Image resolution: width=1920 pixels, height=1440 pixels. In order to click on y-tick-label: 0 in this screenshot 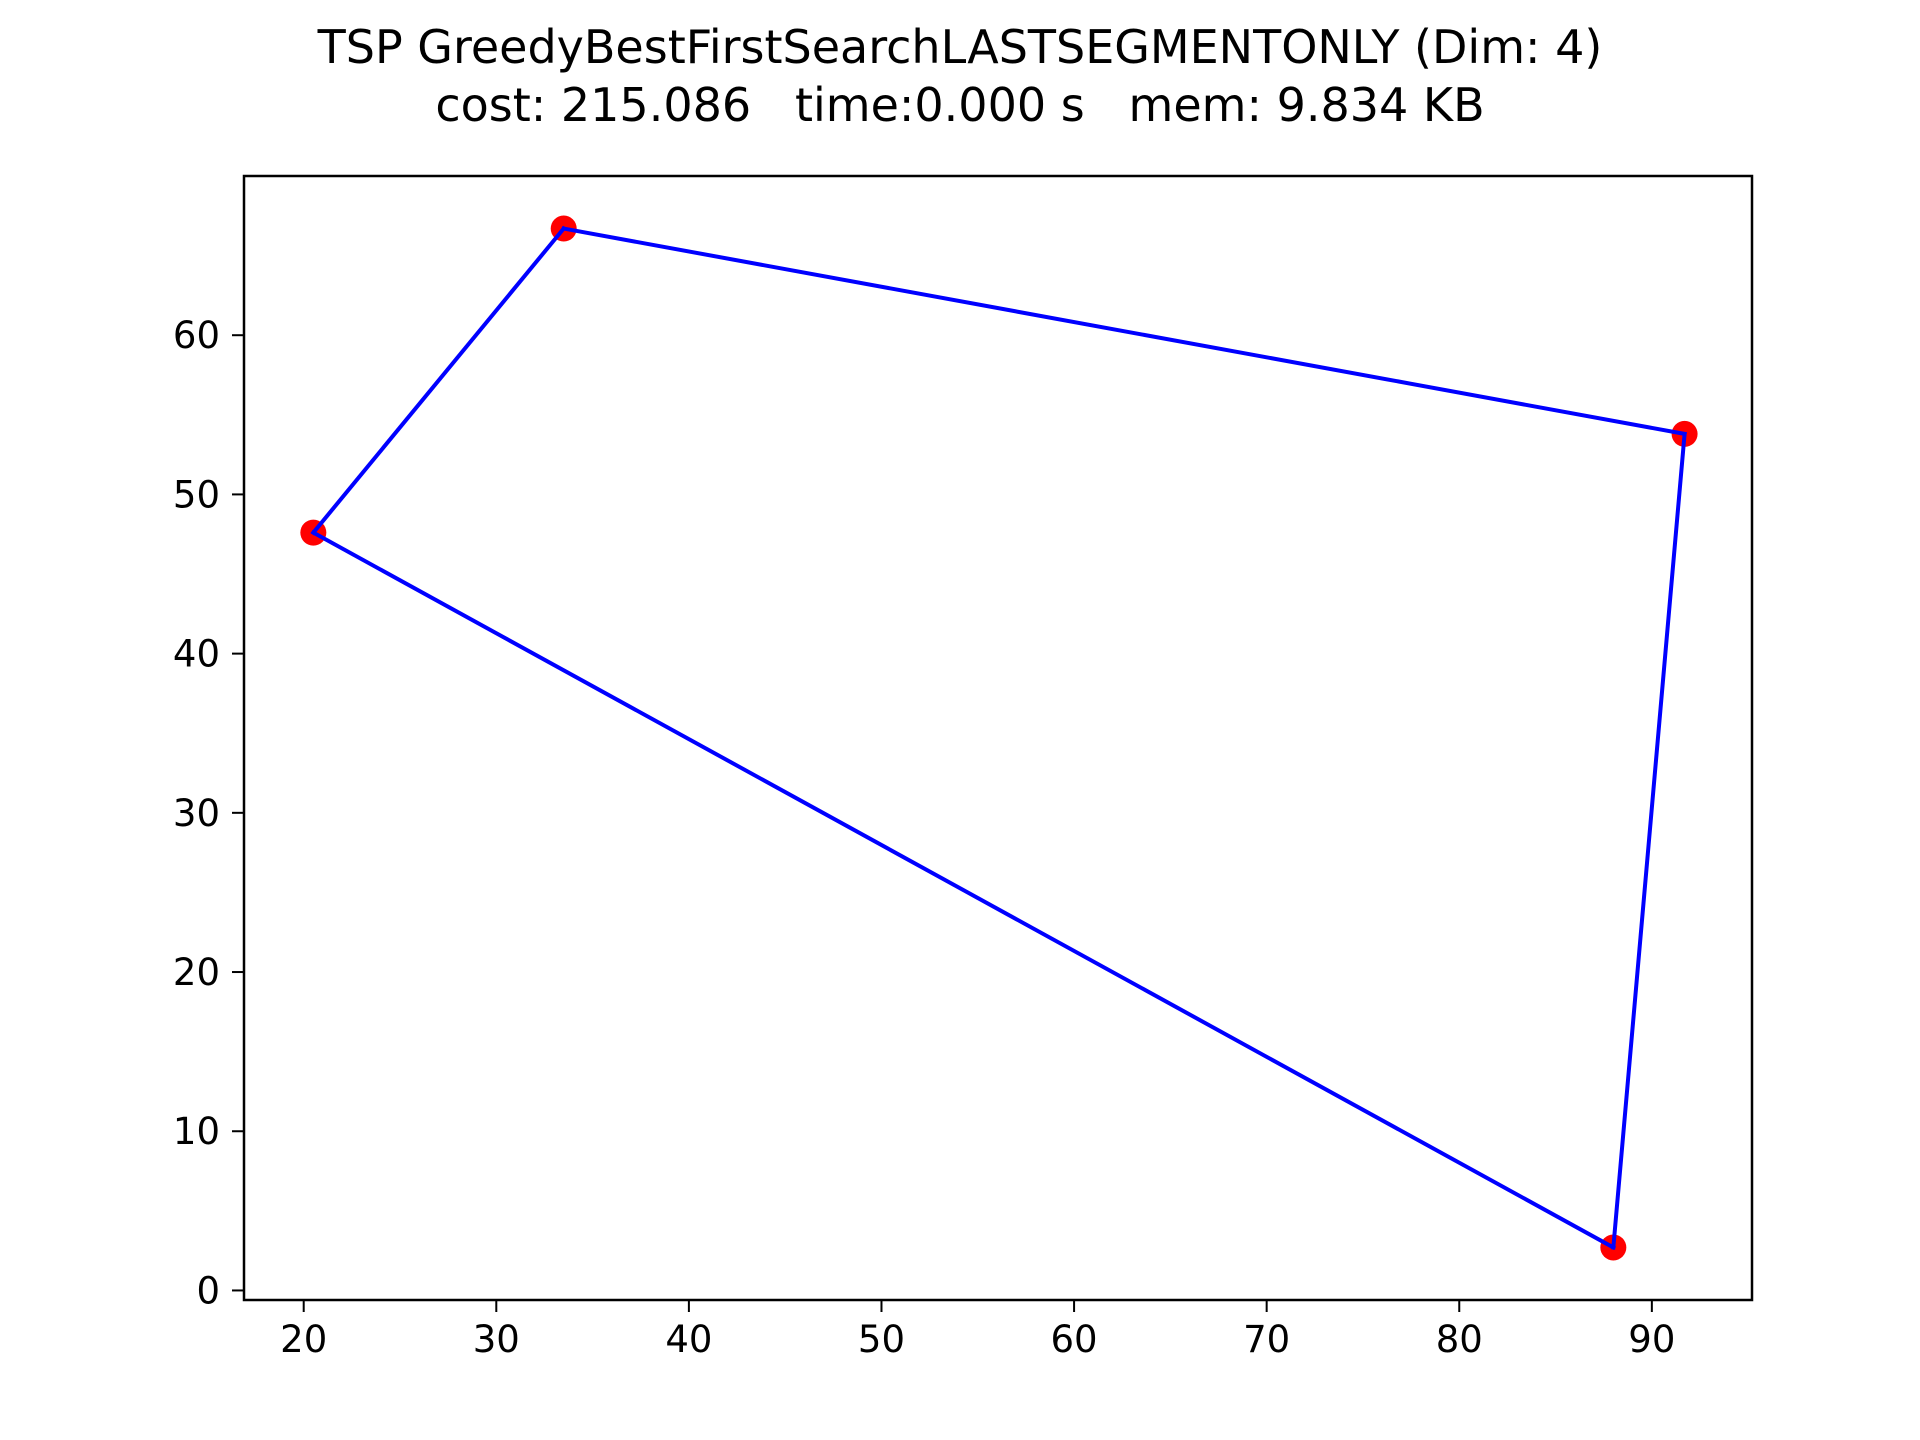, I will do `click(208, 1290)`.